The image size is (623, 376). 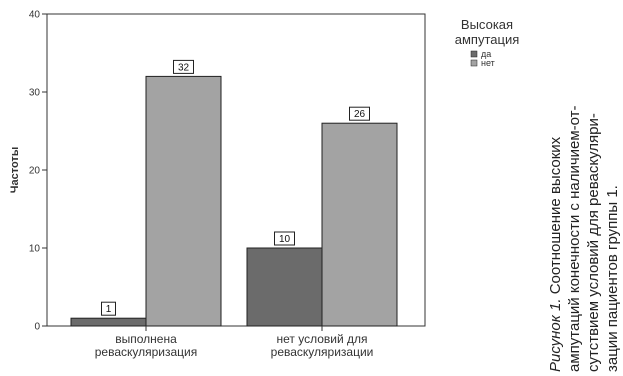 What do you see at coordinates (15, 170) in the screenshot?
I see `y-axis-label: Частоты` at bounding box center [15, 170].